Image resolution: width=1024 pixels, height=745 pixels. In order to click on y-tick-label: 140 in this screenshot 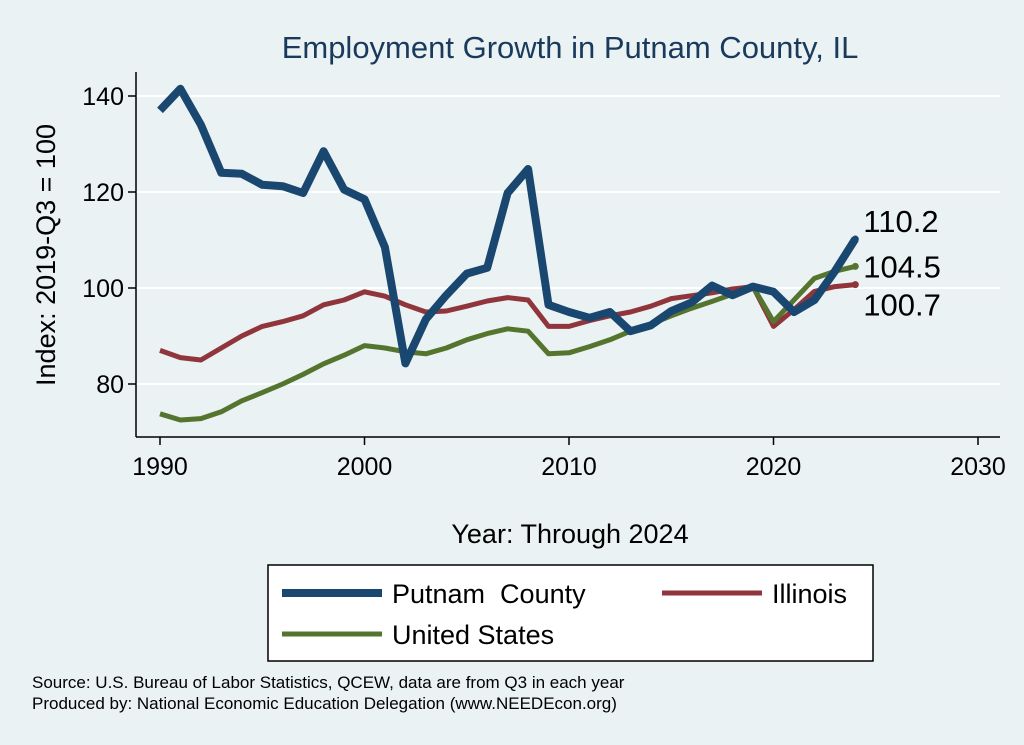, I will do `click(103, 97)`.